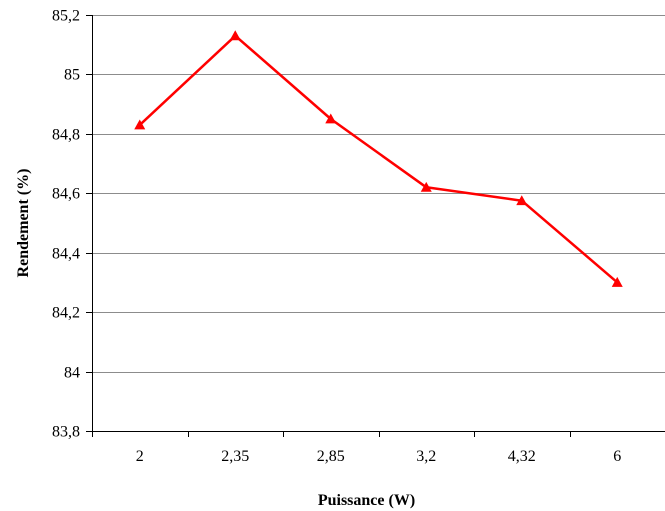 The width and height of the screenshot is (665, 511). I want to click on x-tick-label: 2,35, so click(235, 456).